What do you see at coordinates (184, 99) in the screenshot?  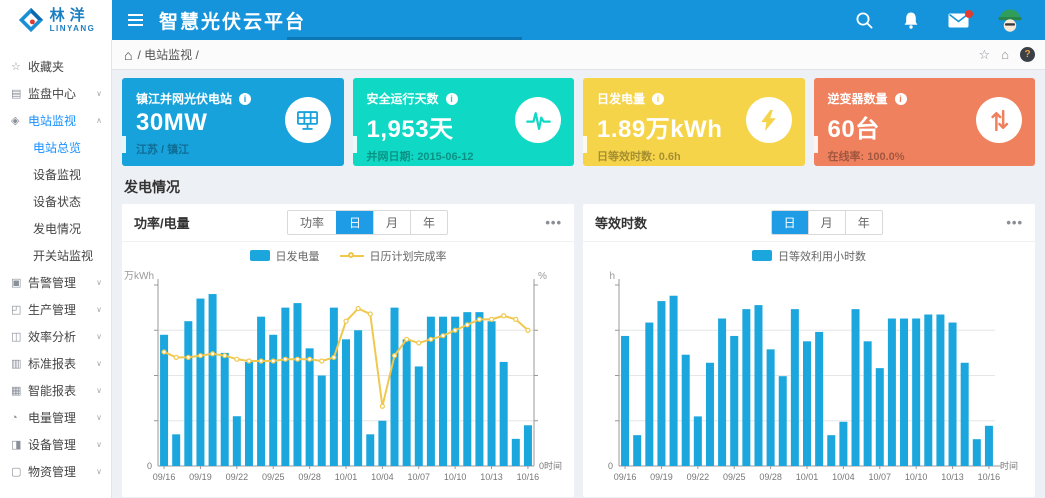 I see `card-title-text: 镇江并网光伏电站` at bounding box center [184, 99].